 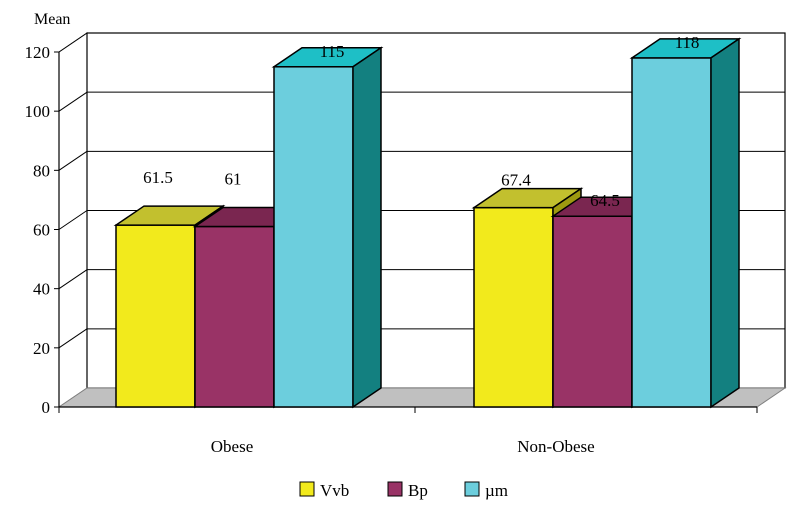 What do you see at coordinates (41, 289) in the screenshot?
I see `y-tick-label: 40` at bounding box center [41, 289].